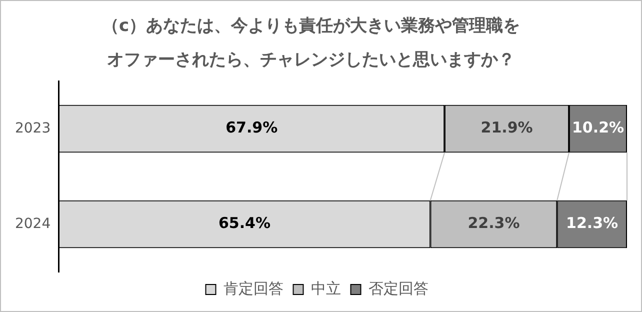 The image size is (642, 312). I want to click on legend-label: 中立, so click(325, 288).